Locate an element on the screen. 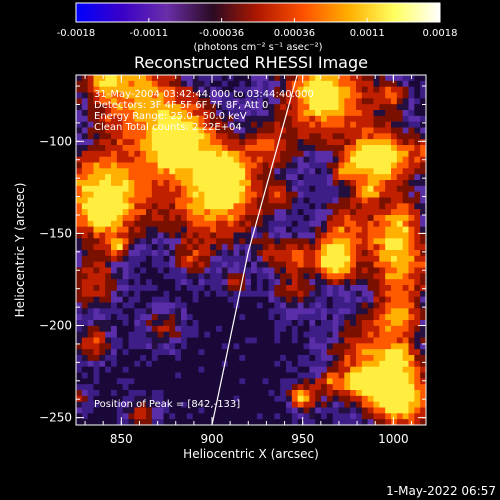 The image size is (500, 500). info-energy: Energy Range: 25.0 - 50.0 keV is located at coordinates (170, 116).